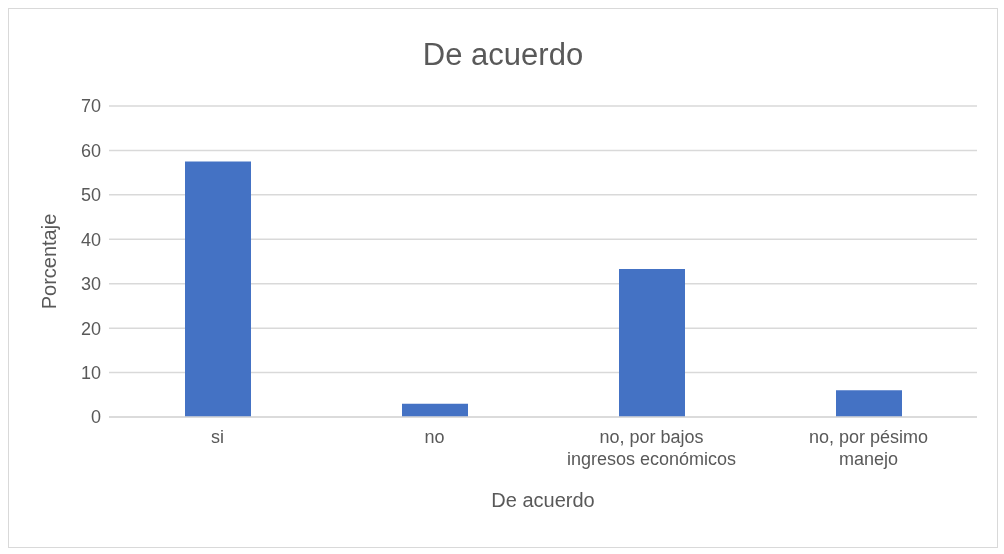  I want to click on y-tick-label: 70, so click(90, 106).